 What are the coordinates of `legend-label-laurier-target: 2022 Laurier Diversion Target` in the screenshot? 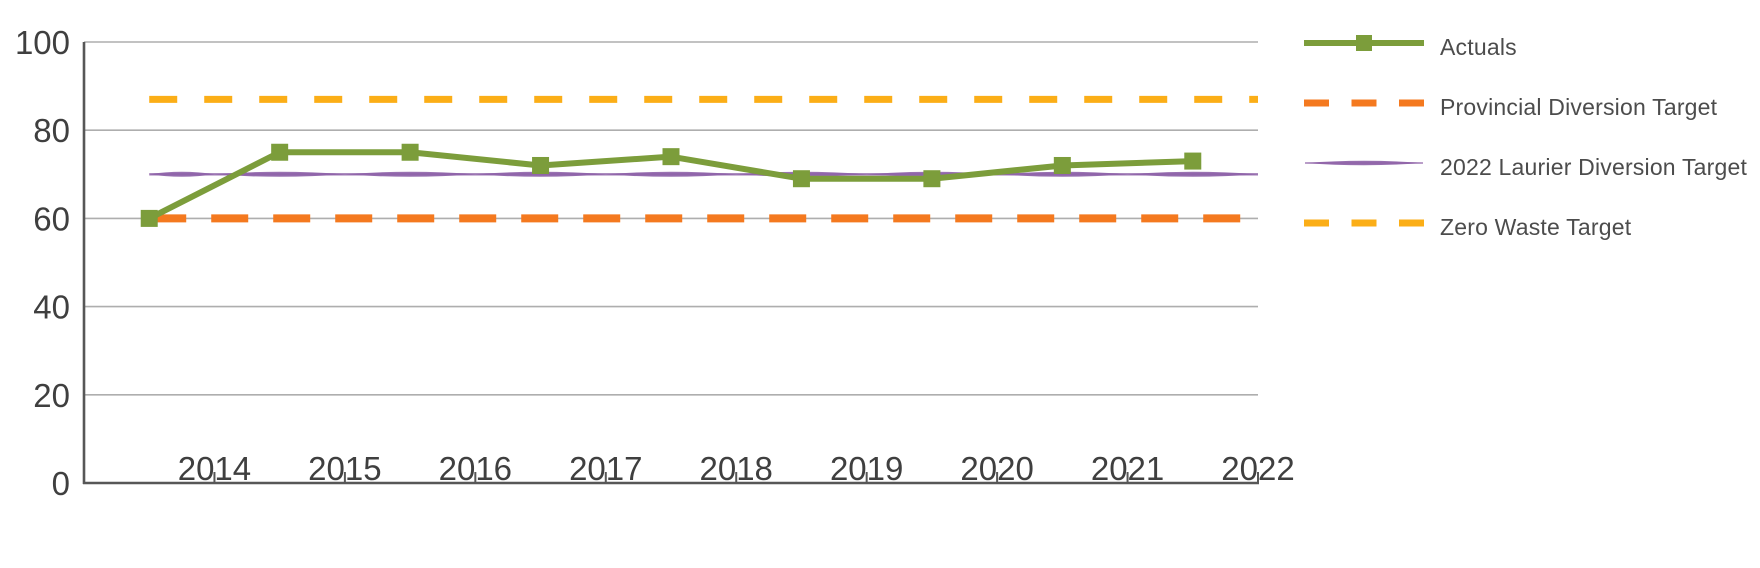 It's located at (1594, 167).